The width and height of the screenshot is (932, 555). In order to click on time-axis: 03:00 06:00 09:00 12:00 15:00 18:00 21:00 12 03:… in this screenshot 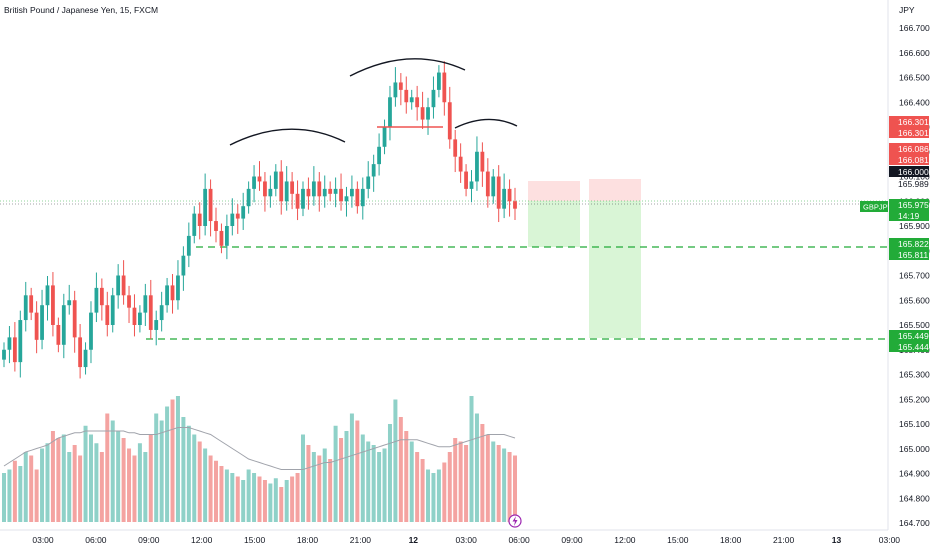, I will do `click(466, 540)`.